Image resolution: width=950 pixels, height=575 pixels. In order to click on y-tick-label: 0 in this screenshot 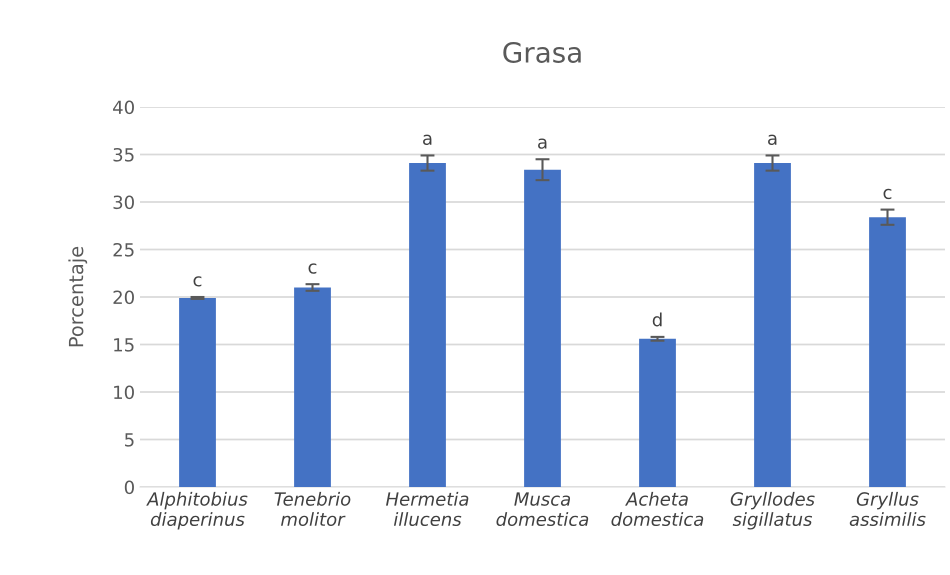, I will do `click(129, 487)`.